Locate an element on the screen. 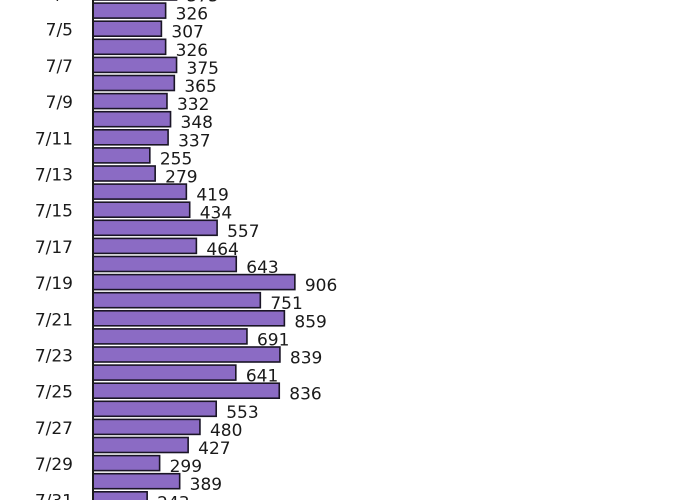 This screenshot has height=504, width=700. value-label-7/31: 243 is located at coordinates (173, 496).